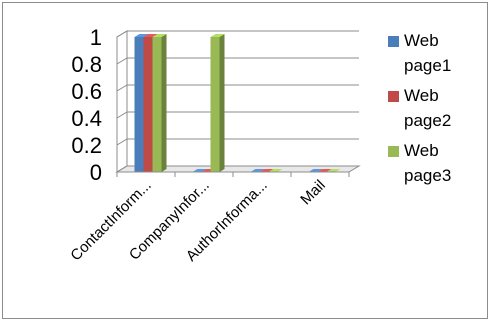  I want to click on bar-3-1-top, so click(159, 35).